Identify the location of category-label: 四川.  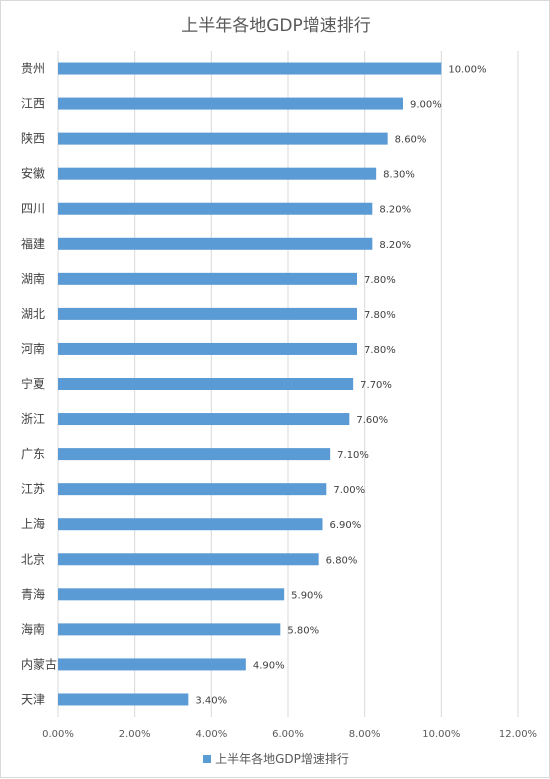
(33, 209).